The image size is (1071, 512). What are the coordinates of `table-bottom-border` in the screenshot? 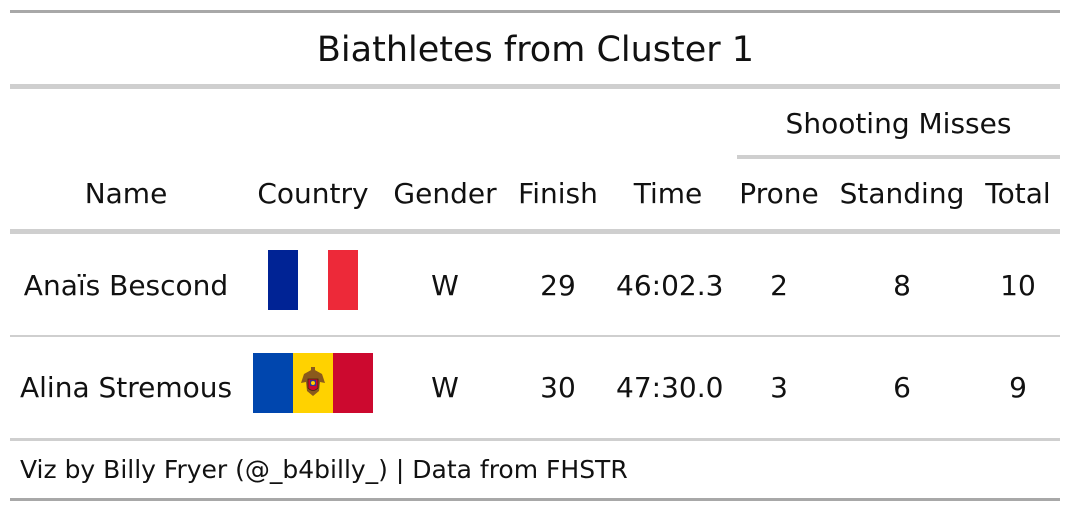 It's located at (535, 439).